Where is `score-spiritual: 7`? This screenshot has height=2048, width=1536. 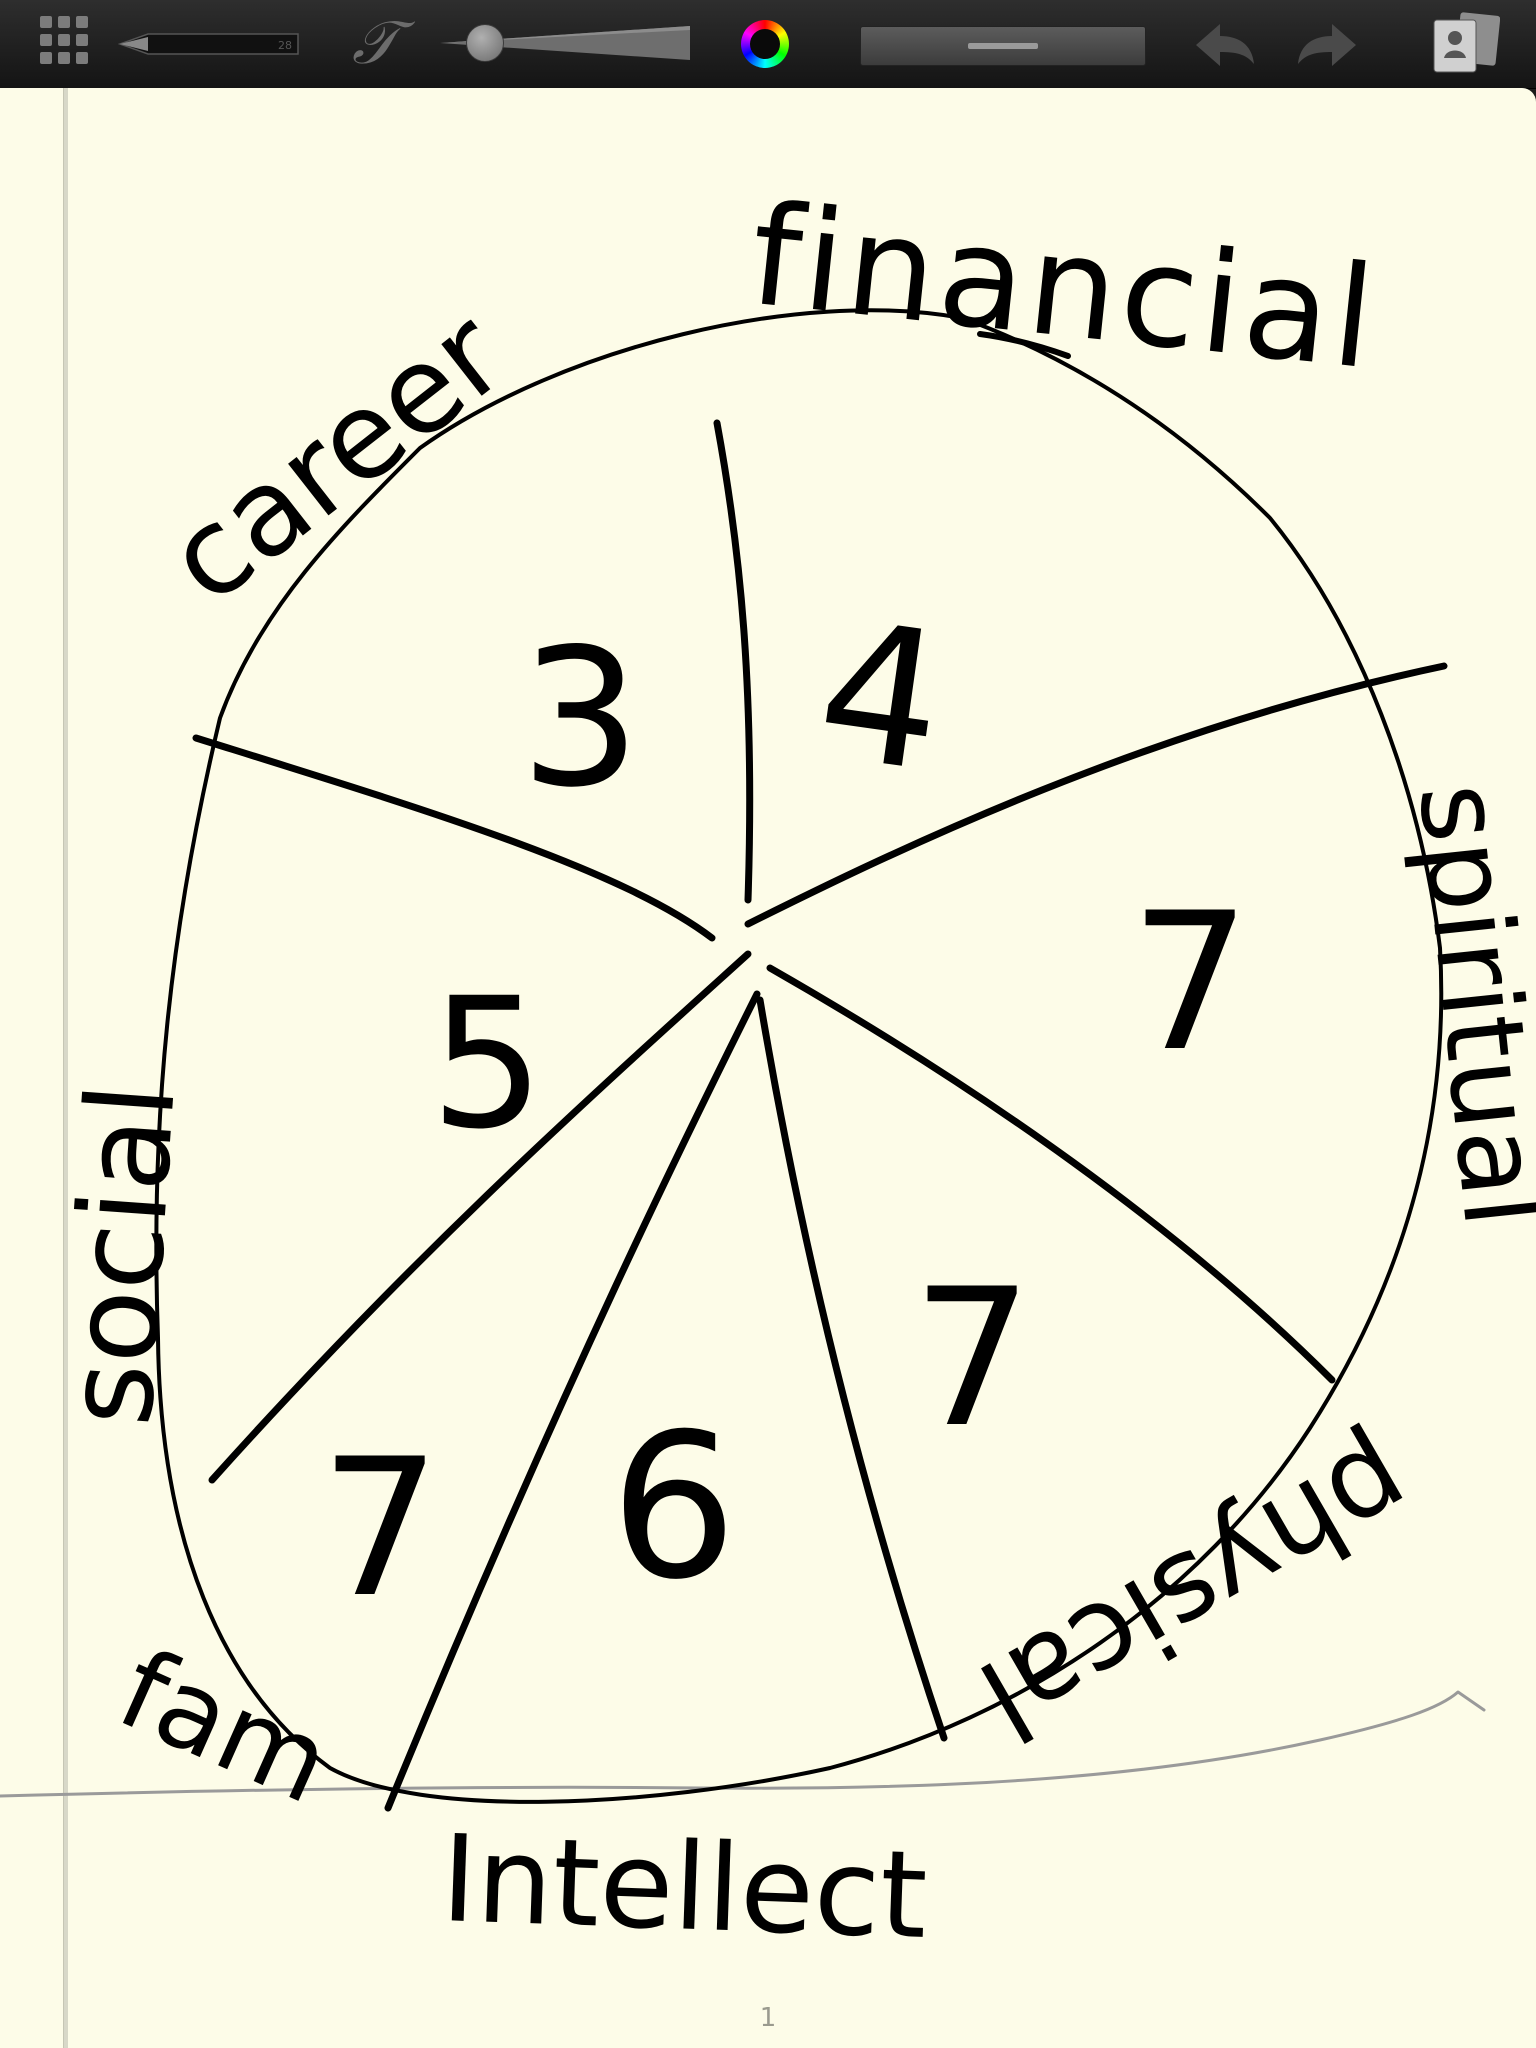
score-spiritual: 7 is located at coordinates (1190, 982).